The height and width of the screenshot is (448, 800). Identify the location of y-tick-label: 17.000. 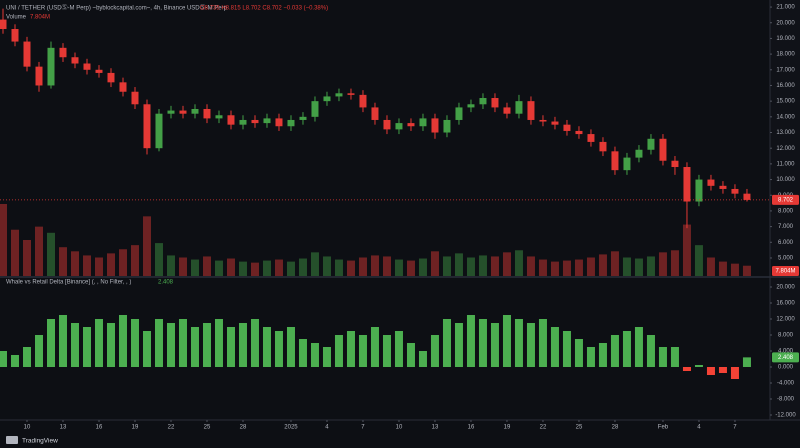
(785, 70).